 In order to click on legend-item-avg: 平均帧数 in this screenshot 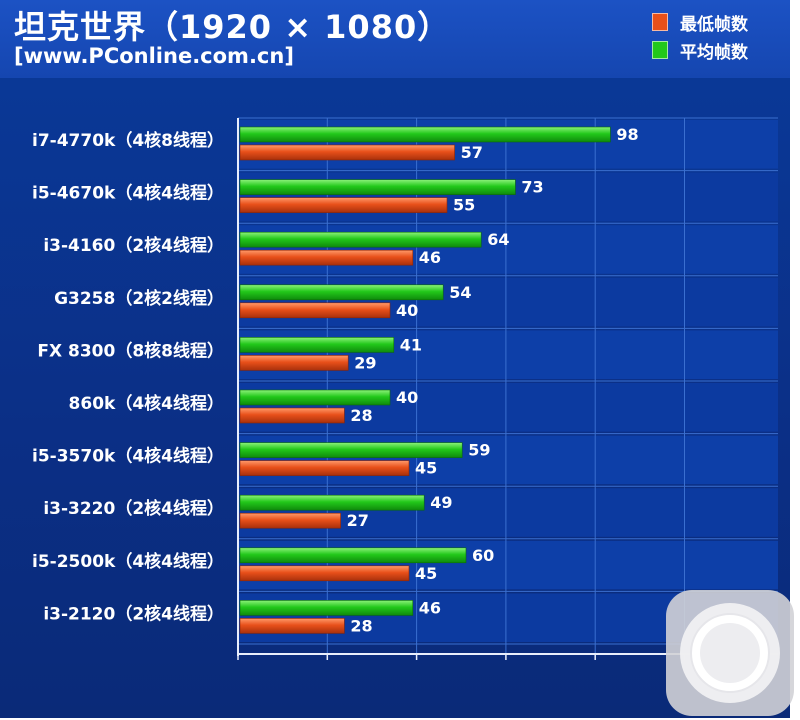, I will do `click(700, 50)`.